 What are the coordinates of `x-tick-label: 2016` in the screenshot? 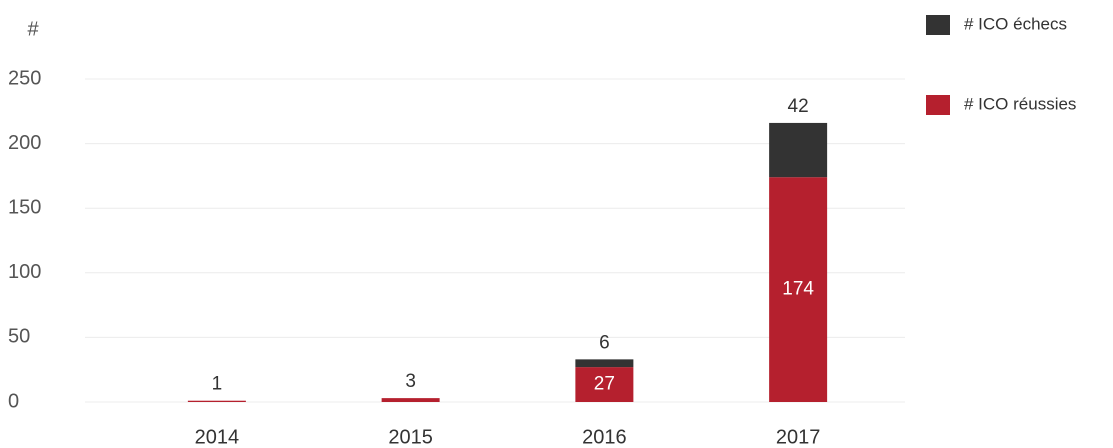 It's located at (604, 437).